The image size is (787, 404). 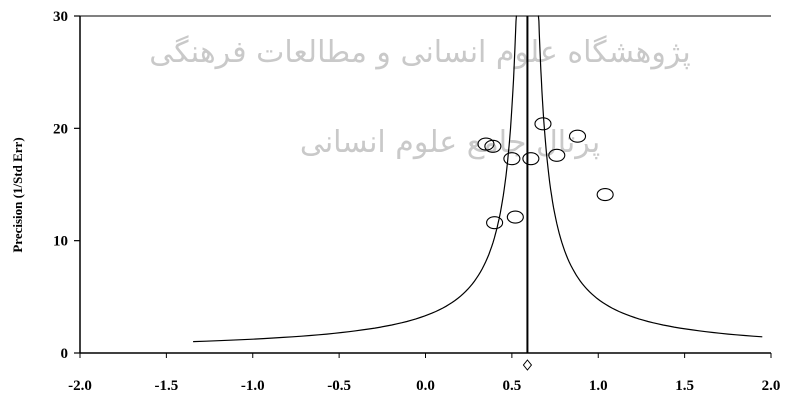 I want to click on x-axis-ticks: -2.0 -1.5 -1.0 -0.5 0.0 0.5 1.0 1.5 2.0, so click(x=424, y=373).